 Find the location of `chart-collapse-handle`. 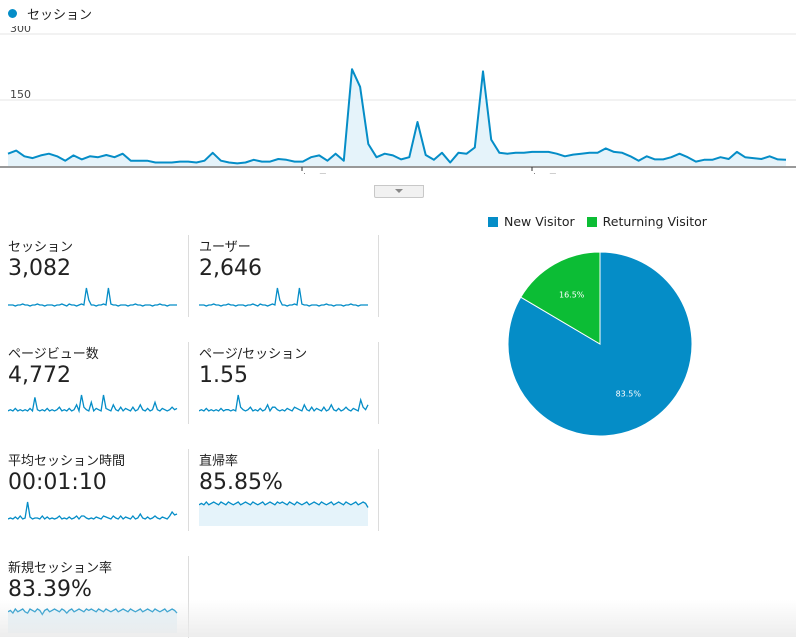

chart-collapse-handle is located at coordinates (399, 191).